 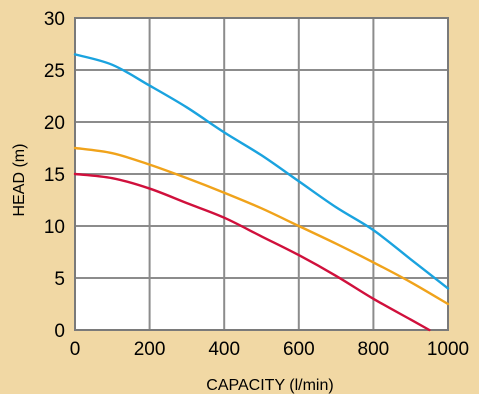 What do you see at coordinates (150, 349) in the screenshot?
I see `x-tick-label: 200` at bounding box center [150, 349].